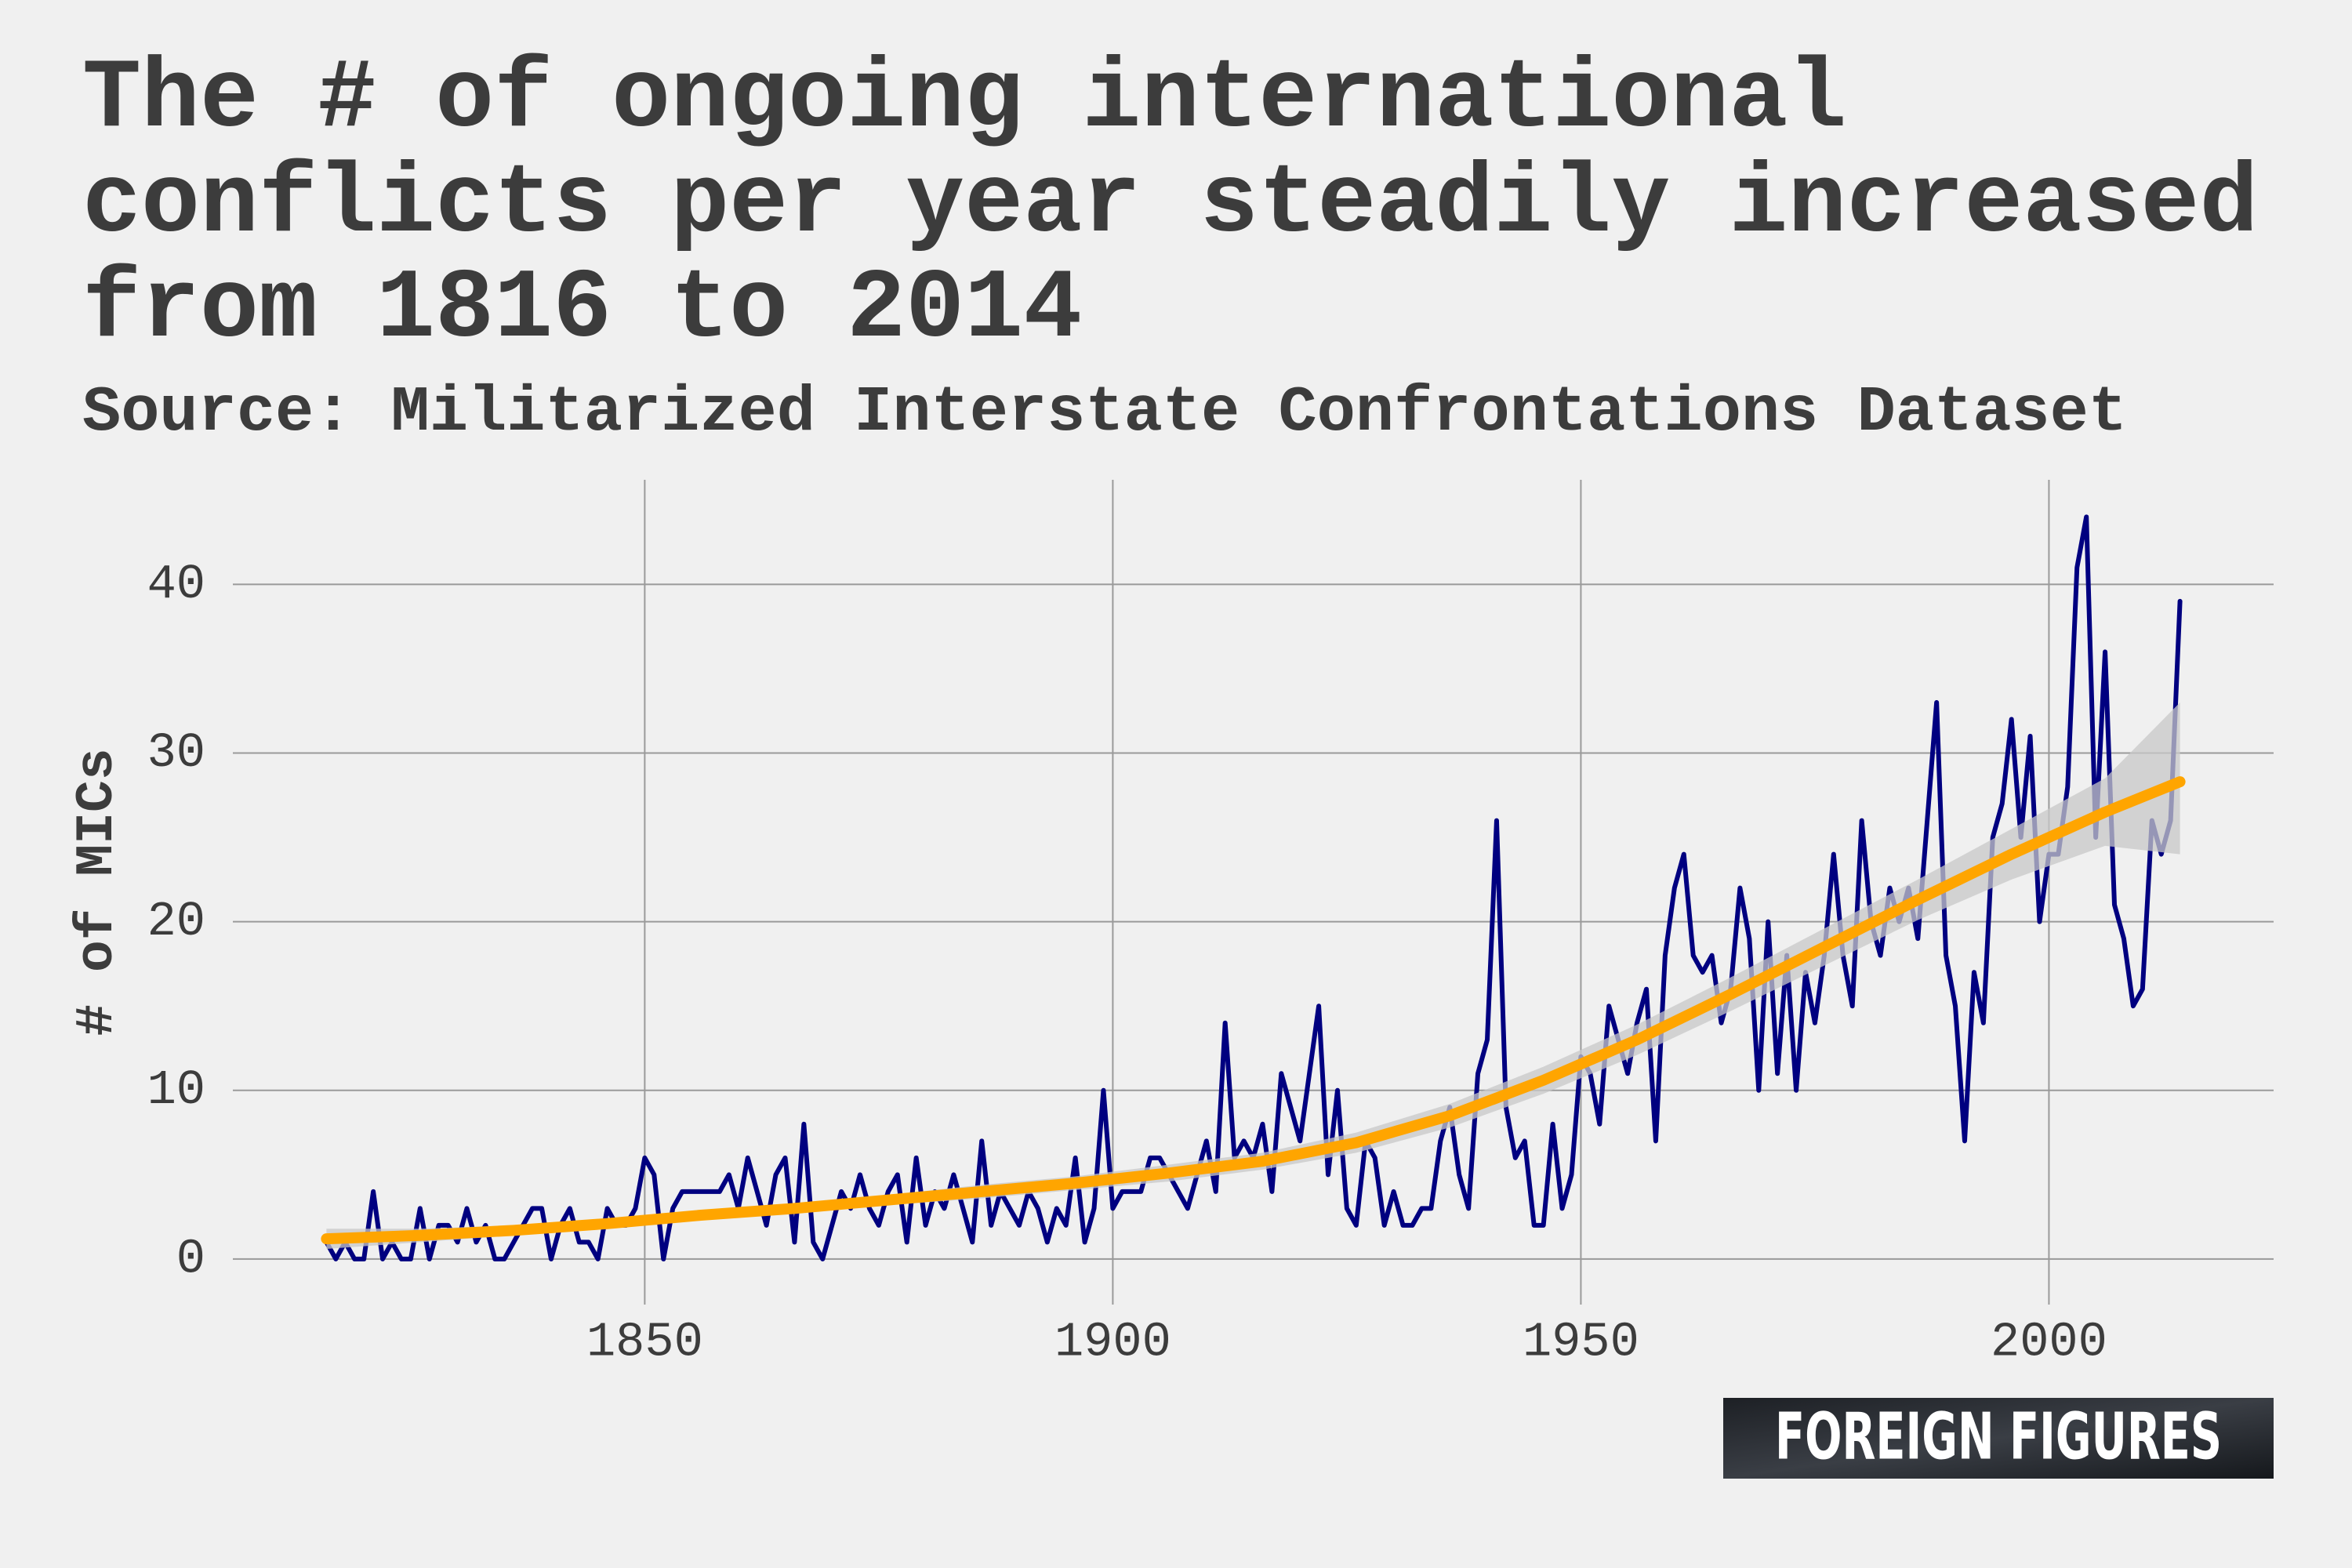 This screenshot has width=2352, height=1568. Describe the element at coordinates (644, 1342) in the screenshot. I see `x-tick-label: 1850` at that location.